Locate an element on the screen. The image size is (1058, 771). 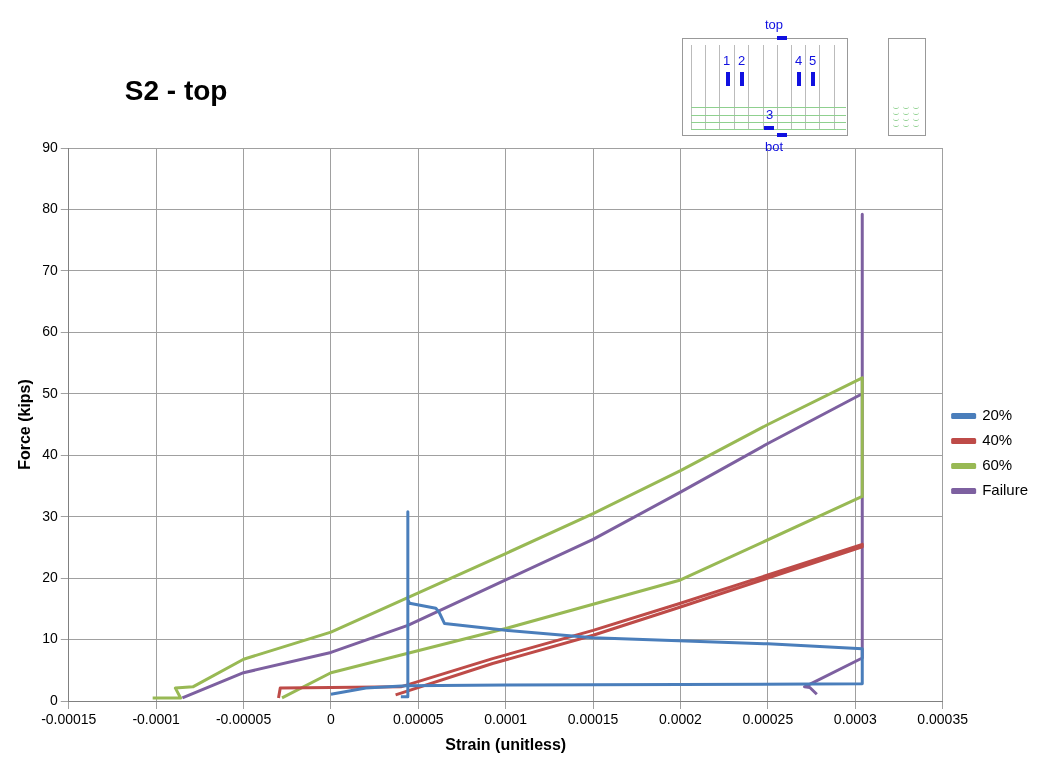
y-tick-label: 60 is located at coordinates (50, 331).